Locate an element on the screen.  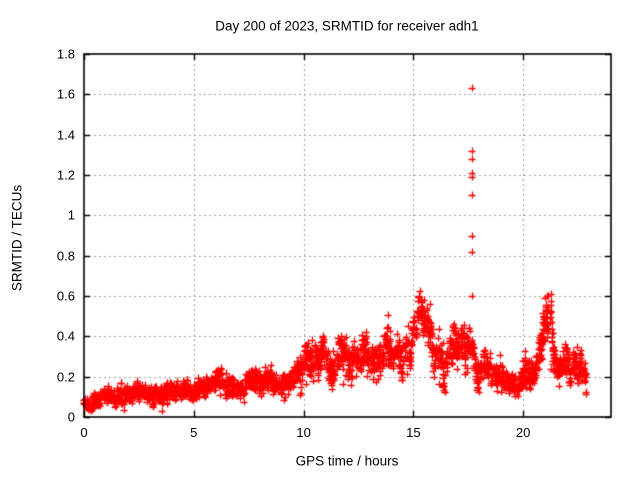
y-tick-label: 0 is located at coordinates (71, 417).